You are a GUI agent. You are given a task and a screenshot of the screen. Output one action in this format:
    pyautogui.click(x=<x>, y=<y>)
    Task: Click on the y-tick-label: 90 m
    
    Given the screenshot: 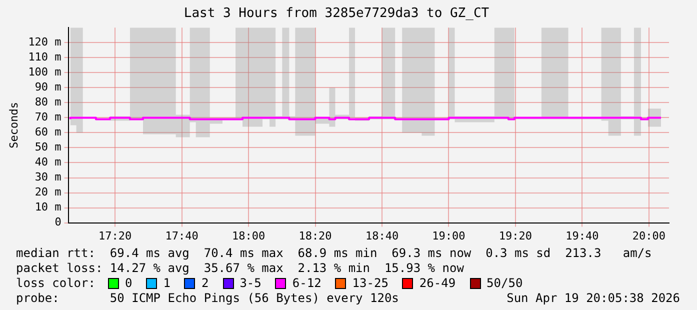 What is the action you would take?
    pyautogui.click(x=48, y=87)
    